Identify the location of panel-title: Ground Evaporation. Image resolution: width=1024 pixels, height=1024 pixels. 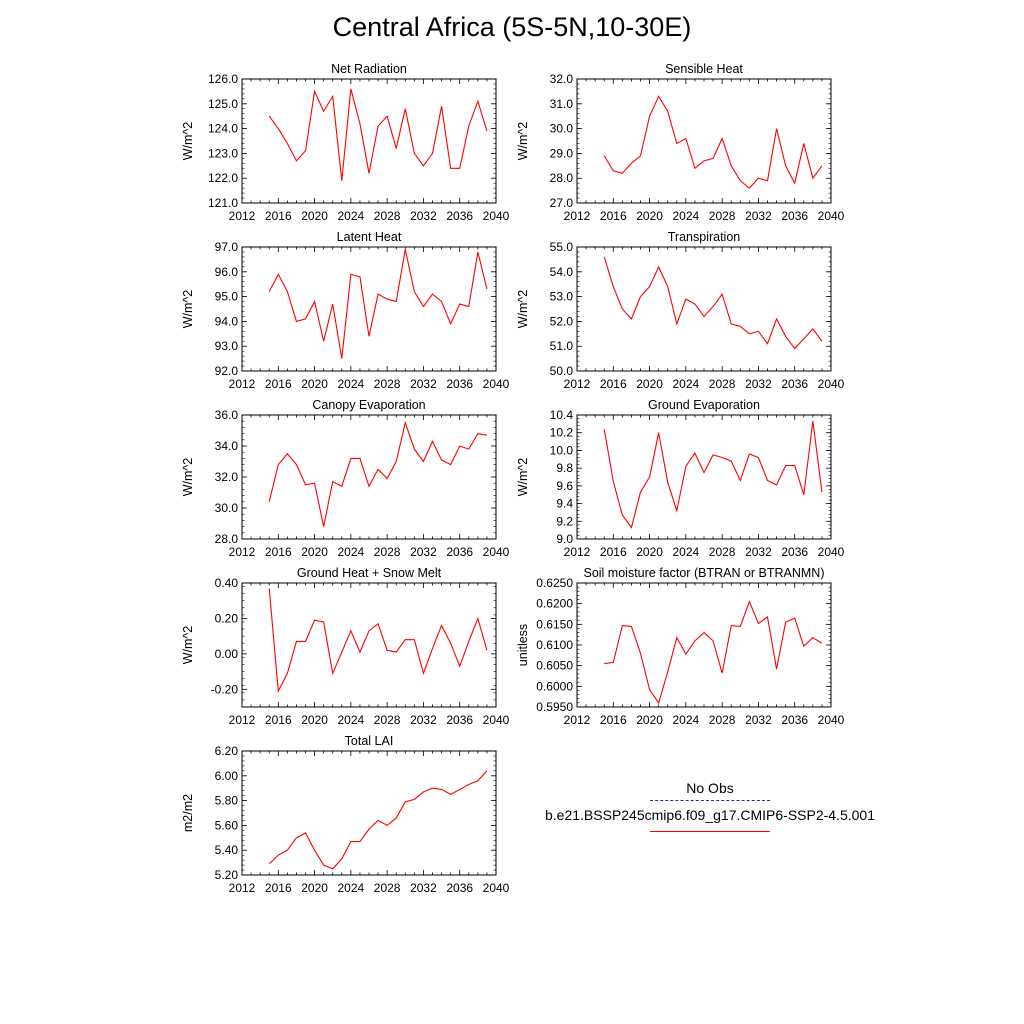
(704, 405).